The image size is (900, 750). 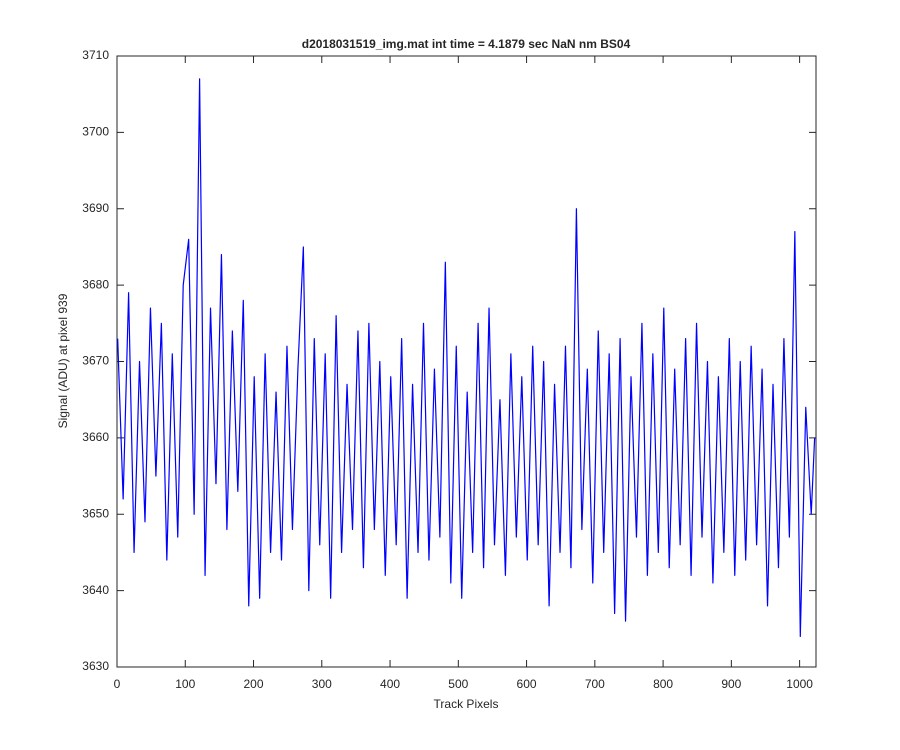 What do you see at coordinates (731, 684) in the screenshot?
I see `x-tick-label: 900` at bounding box center [731, 684].